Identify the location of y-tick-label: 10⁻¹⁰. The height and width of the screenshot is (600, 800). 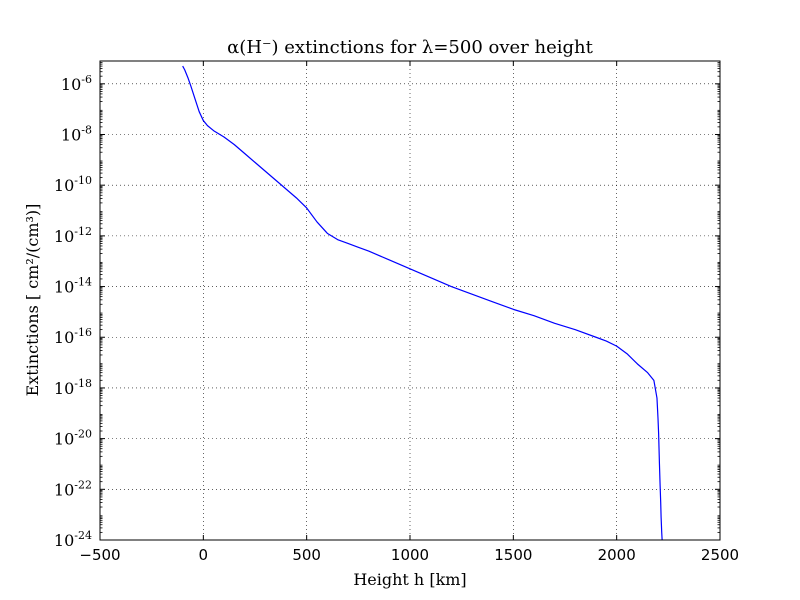
(73, 184).